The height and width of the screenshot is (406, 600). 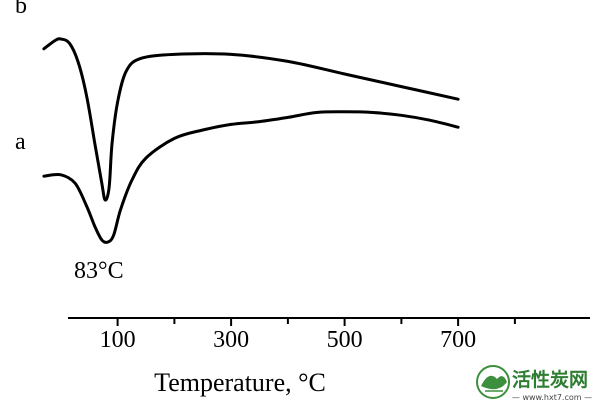 What do you see at coordinates (308, 335) in the screenshot?
I see `x-ticks: 100 300 500 700` at bounding box center [308, 335].